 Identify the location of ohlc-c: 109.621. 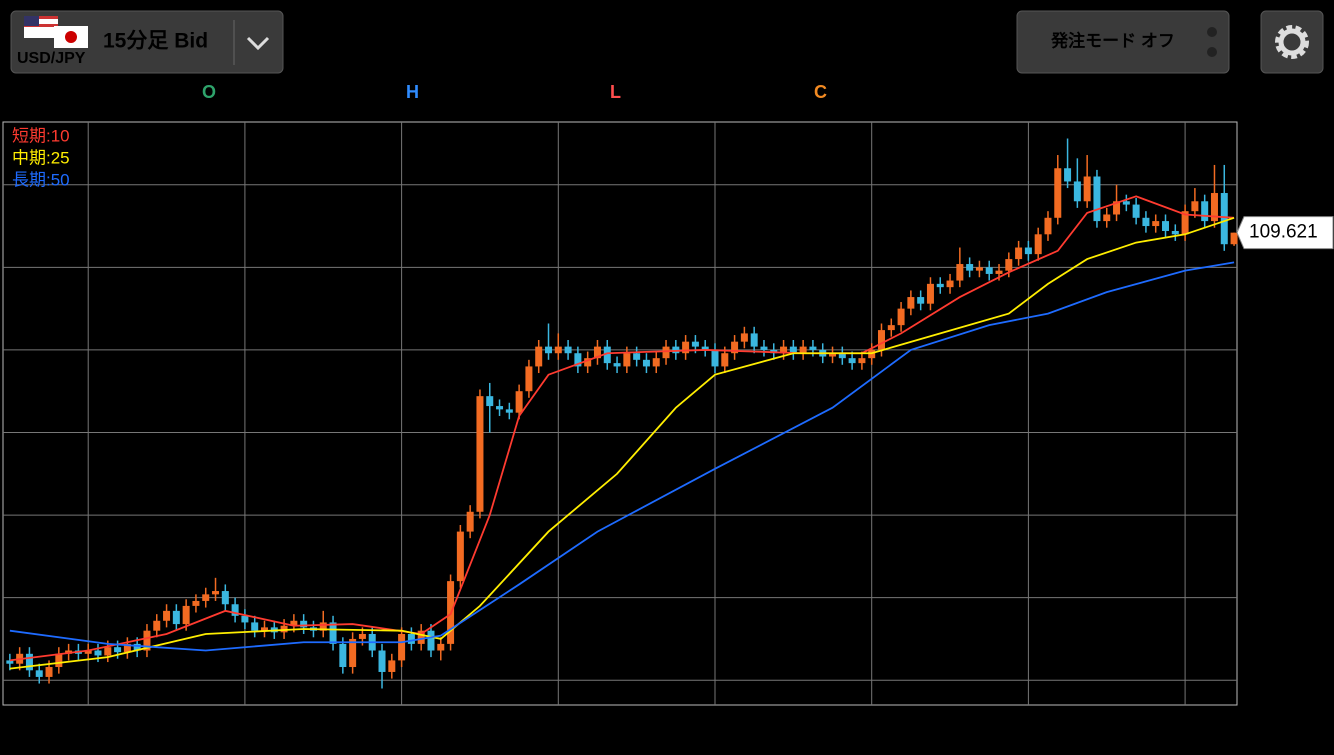
(863, 92).